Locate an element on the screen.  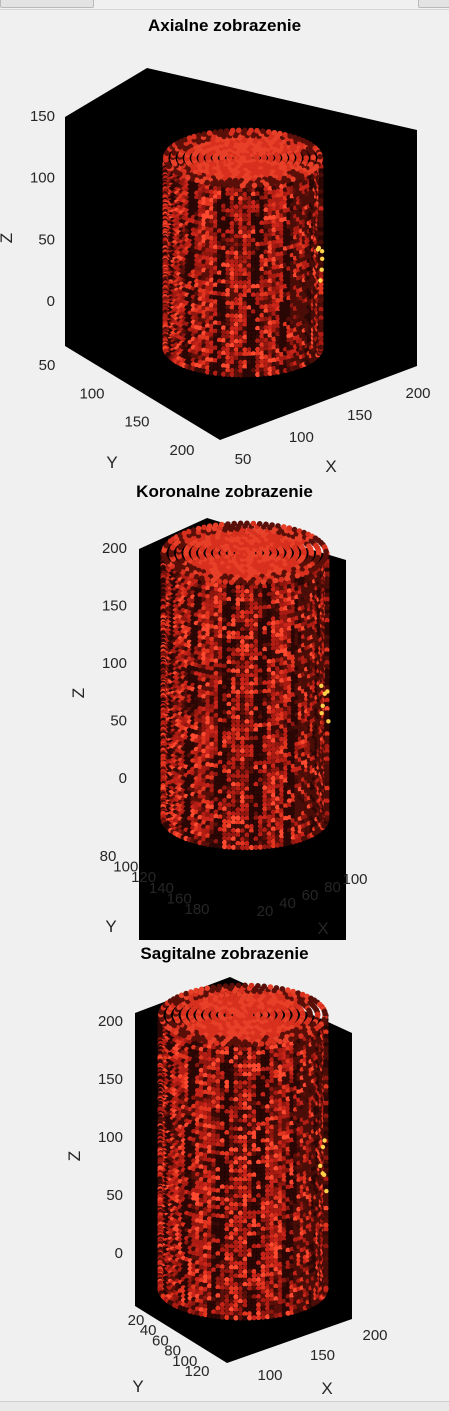
toolbar-tab-left is located at coordinates (47, 4).